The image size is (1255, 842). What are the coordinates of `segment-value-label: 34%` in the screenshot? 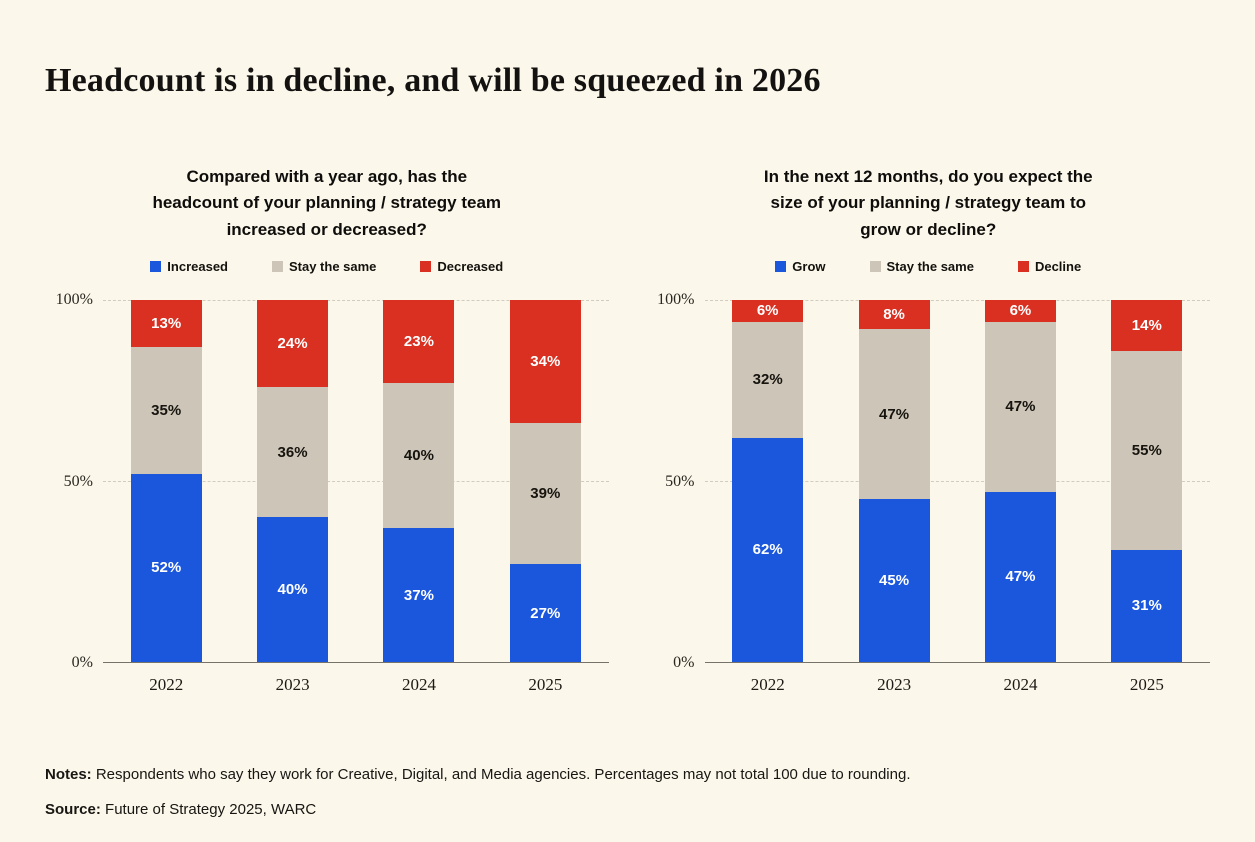 It's located at (545, 362).